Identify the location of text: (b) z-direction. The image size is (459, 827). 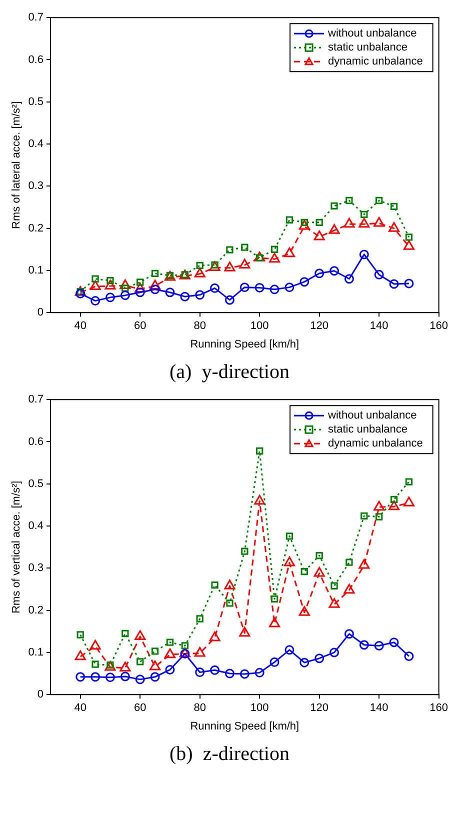
(229, 754).